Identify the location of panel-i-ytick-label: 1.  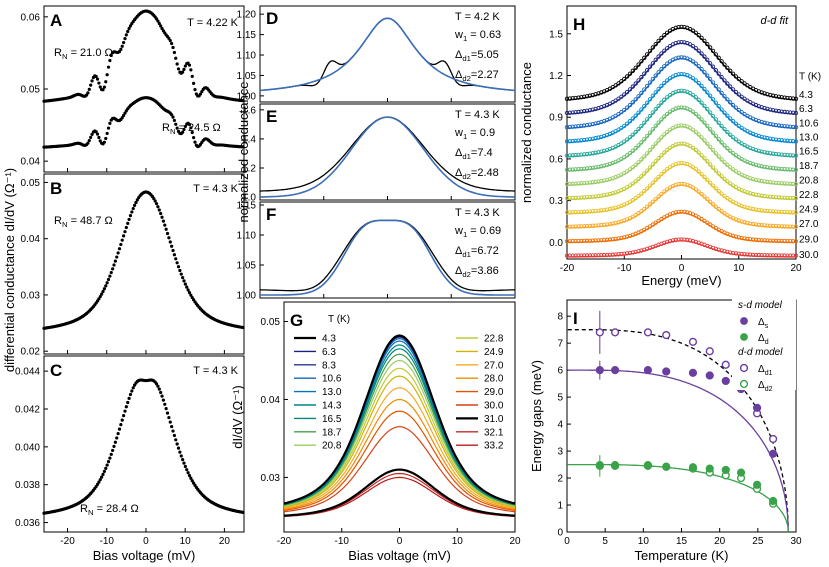
(560, 506).